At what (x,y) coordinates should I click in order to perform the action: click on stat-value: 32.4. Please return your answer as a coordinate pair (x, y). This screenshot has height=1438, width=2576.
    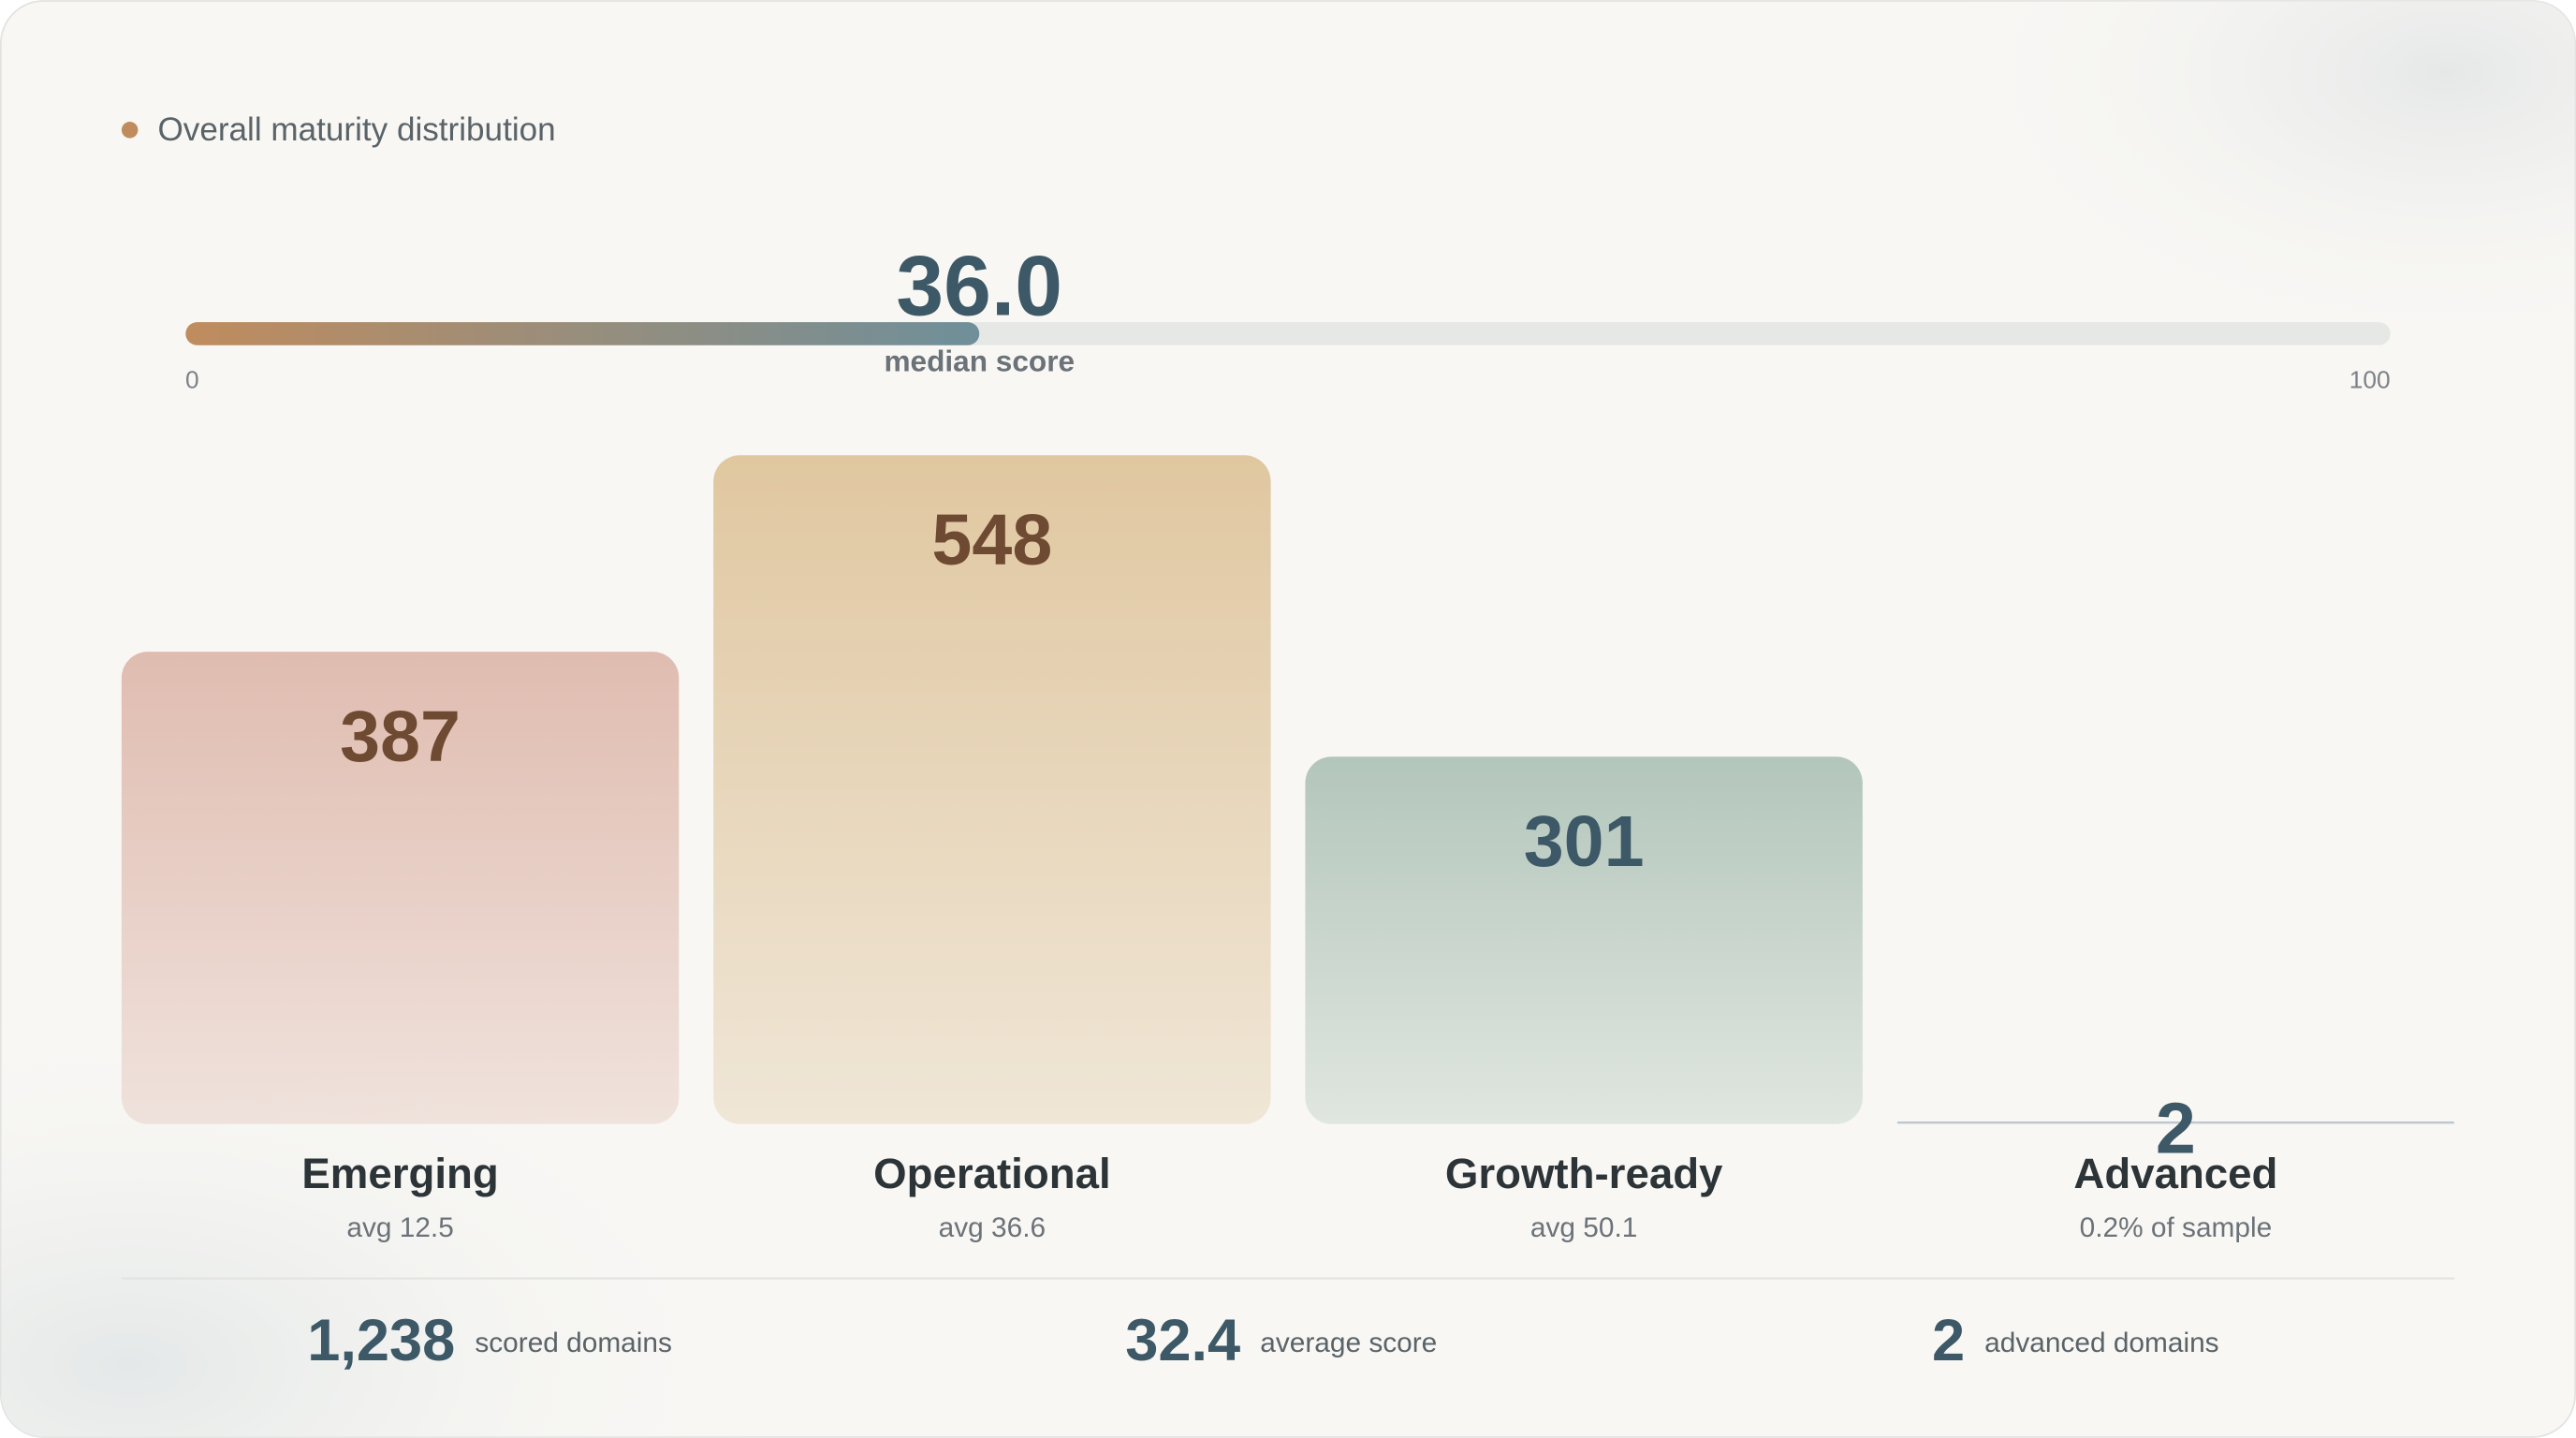
    Looking at the image, I should click on (1182, 1340).